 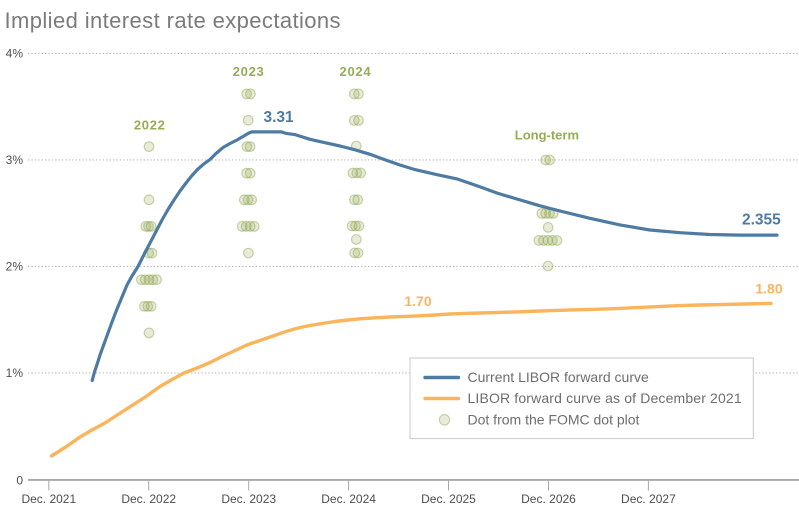 I want to click on svg-text: 2023, so click(x=249, y=71).